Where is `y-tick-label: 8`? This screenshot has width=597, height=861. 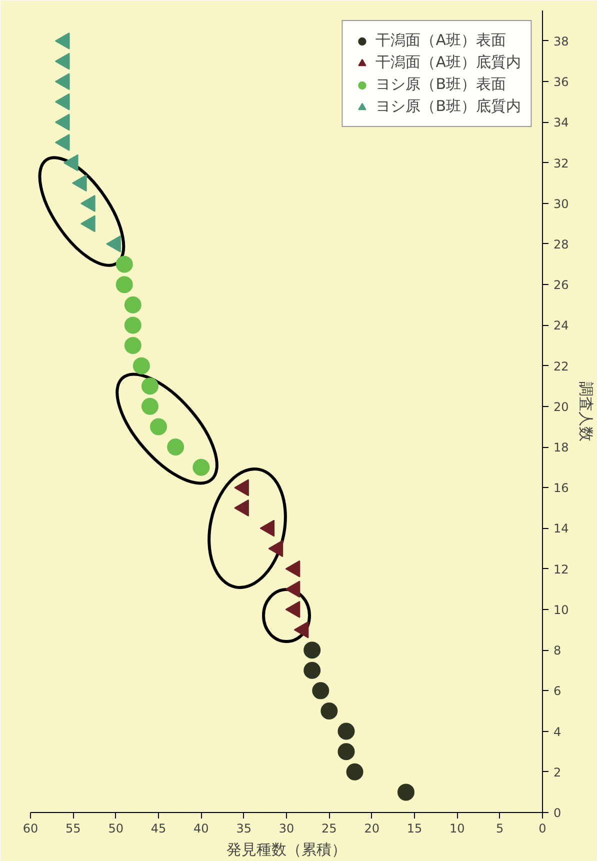 y-tick-label: 8 is located at coordinates (558, 651).